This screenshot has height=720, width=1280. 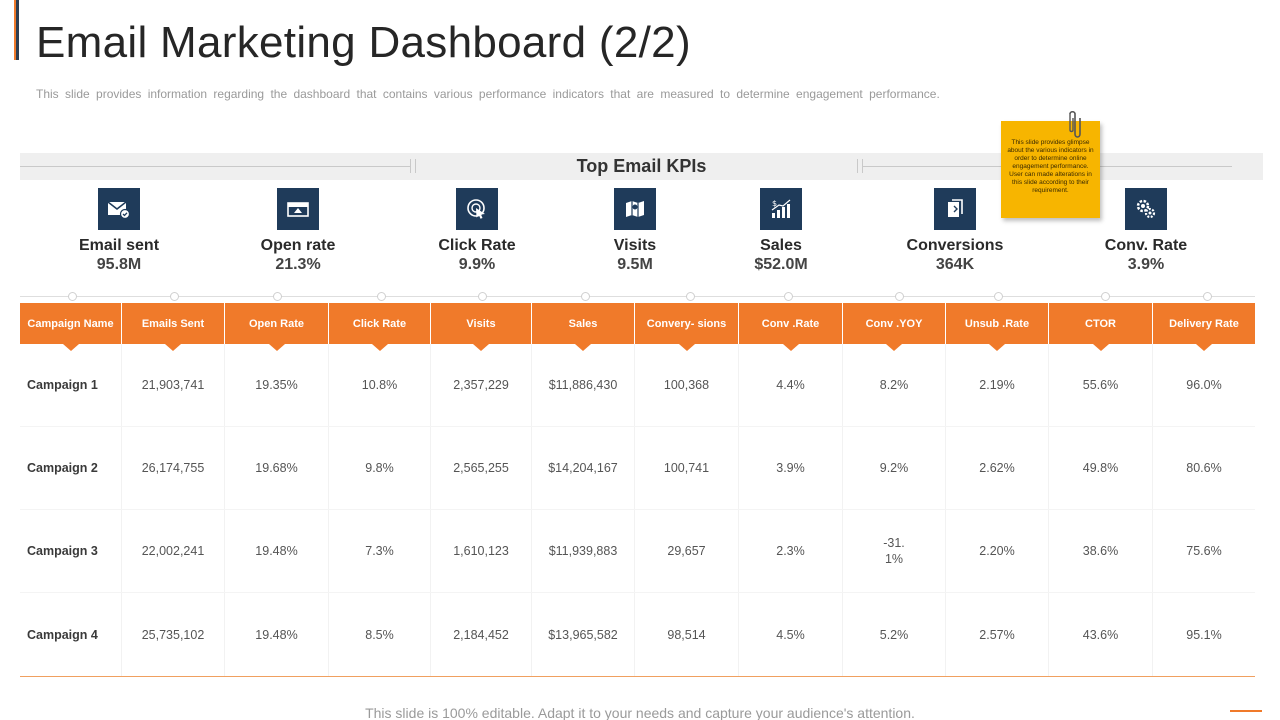 I want to click on table-cell: 2.19%, so click(x=997, y=385).